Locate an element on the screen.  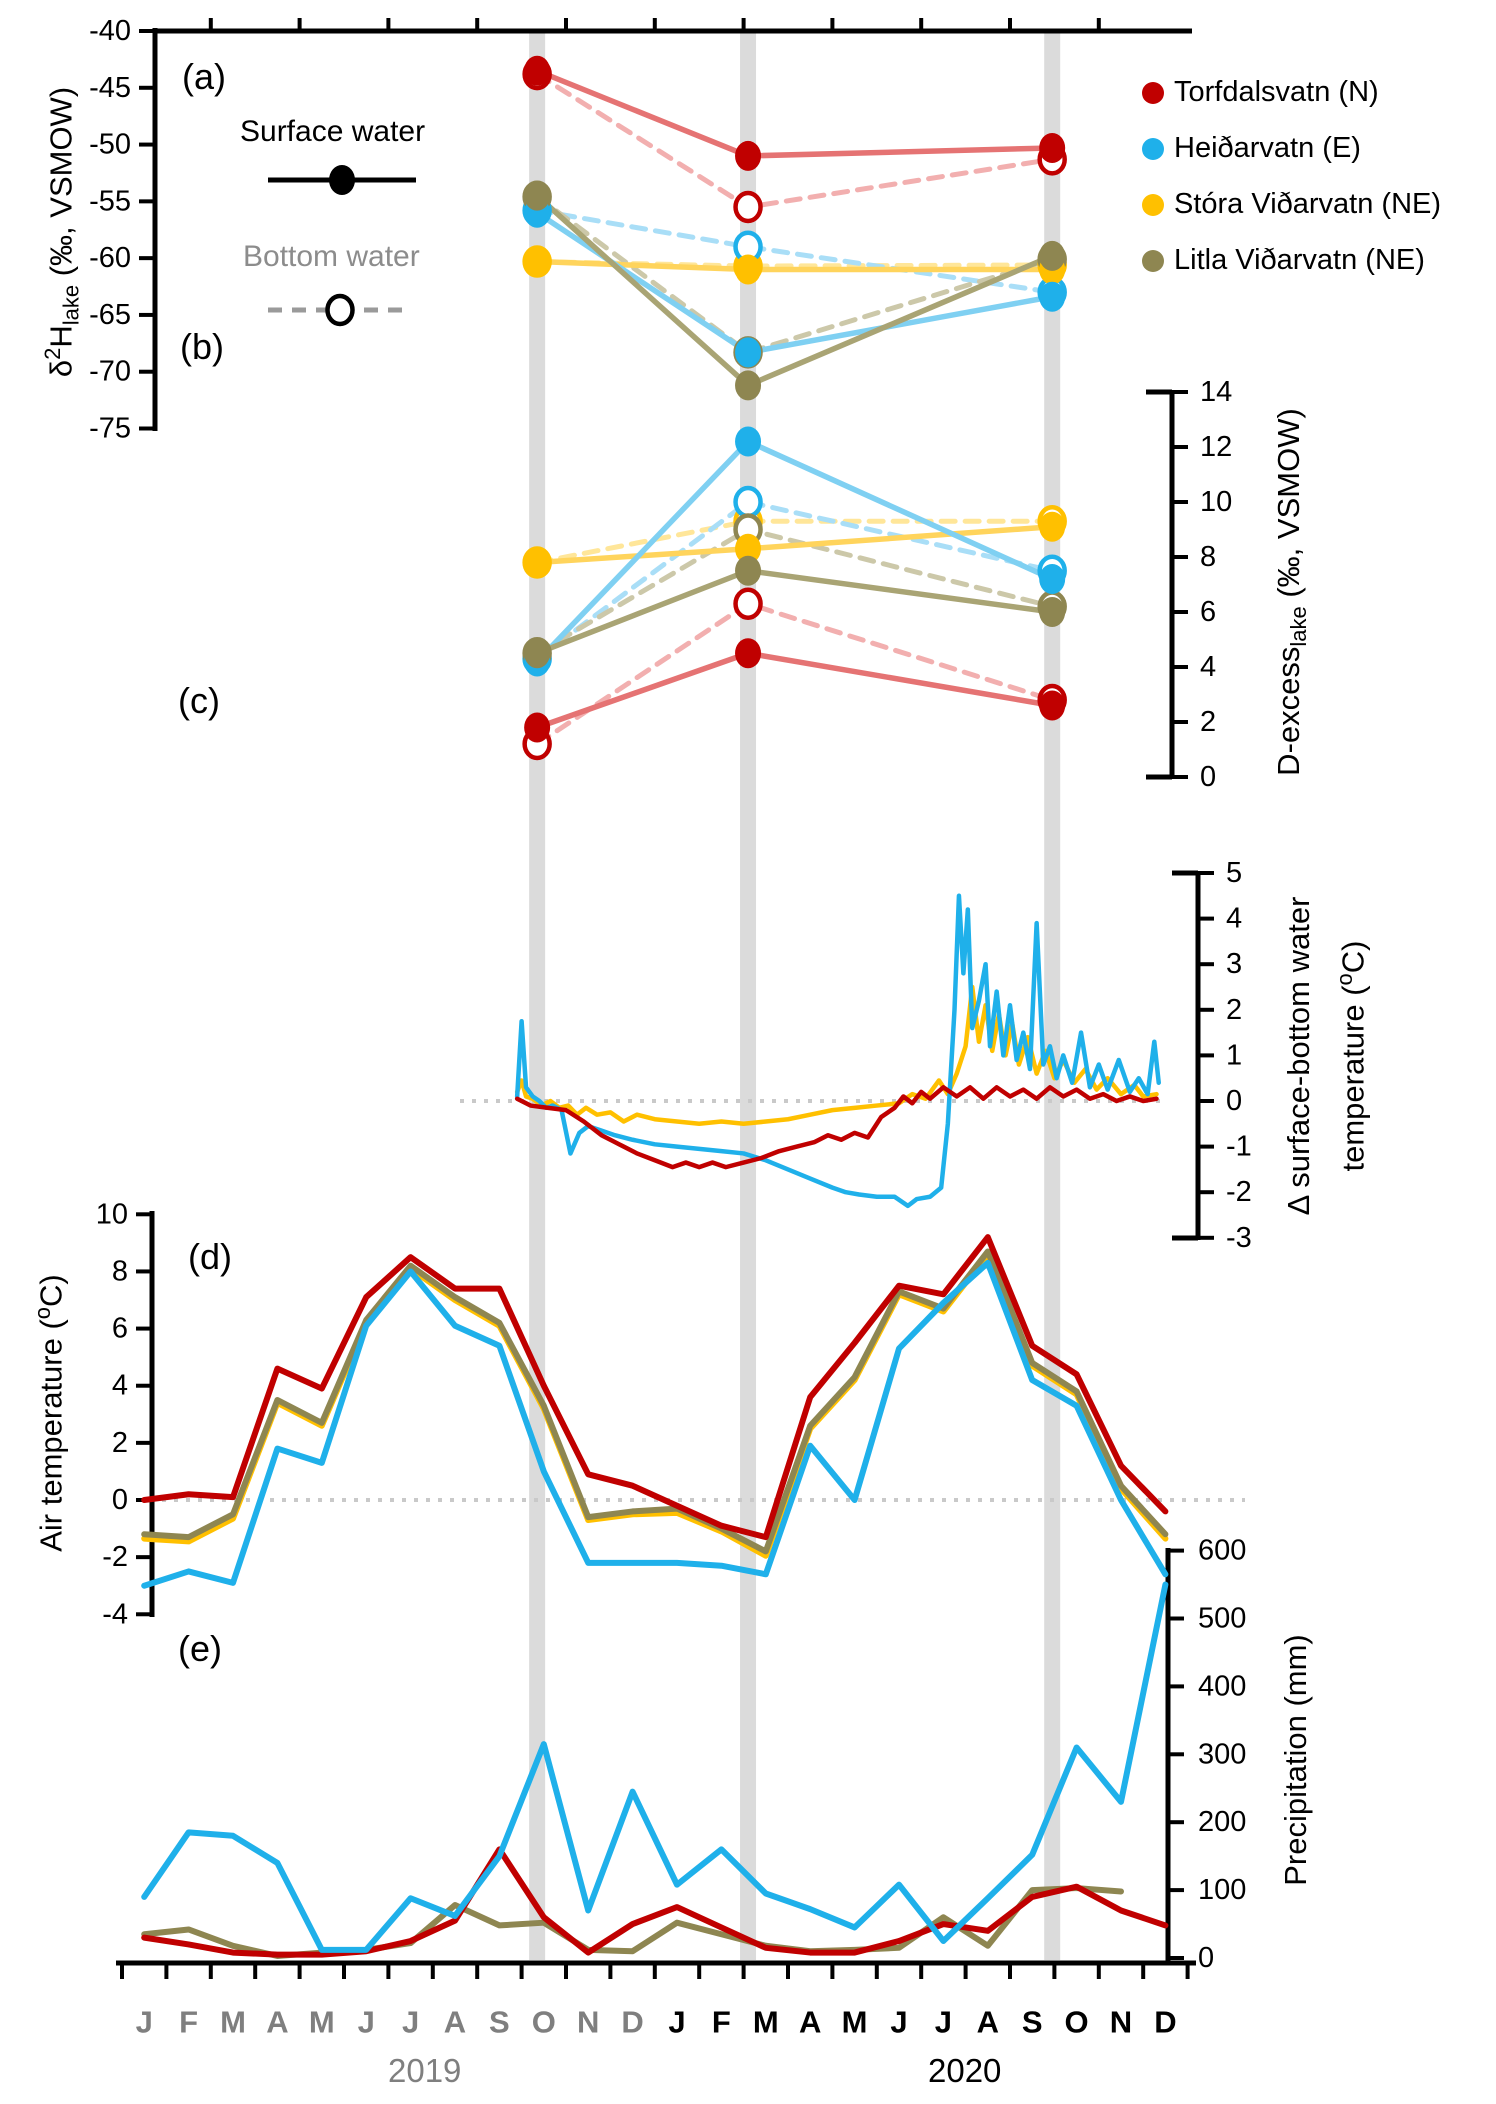
panel-a-bottom-marker-torfdalsvatn is located at coordinates (748, 207).